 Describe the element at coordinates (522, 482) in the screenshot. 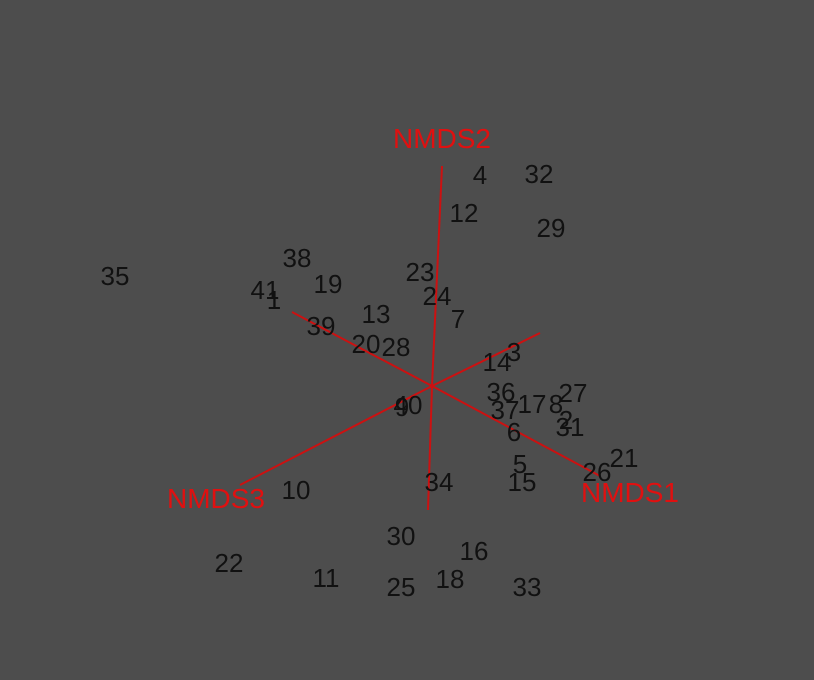

I see `point-label-15: 15` at that location.